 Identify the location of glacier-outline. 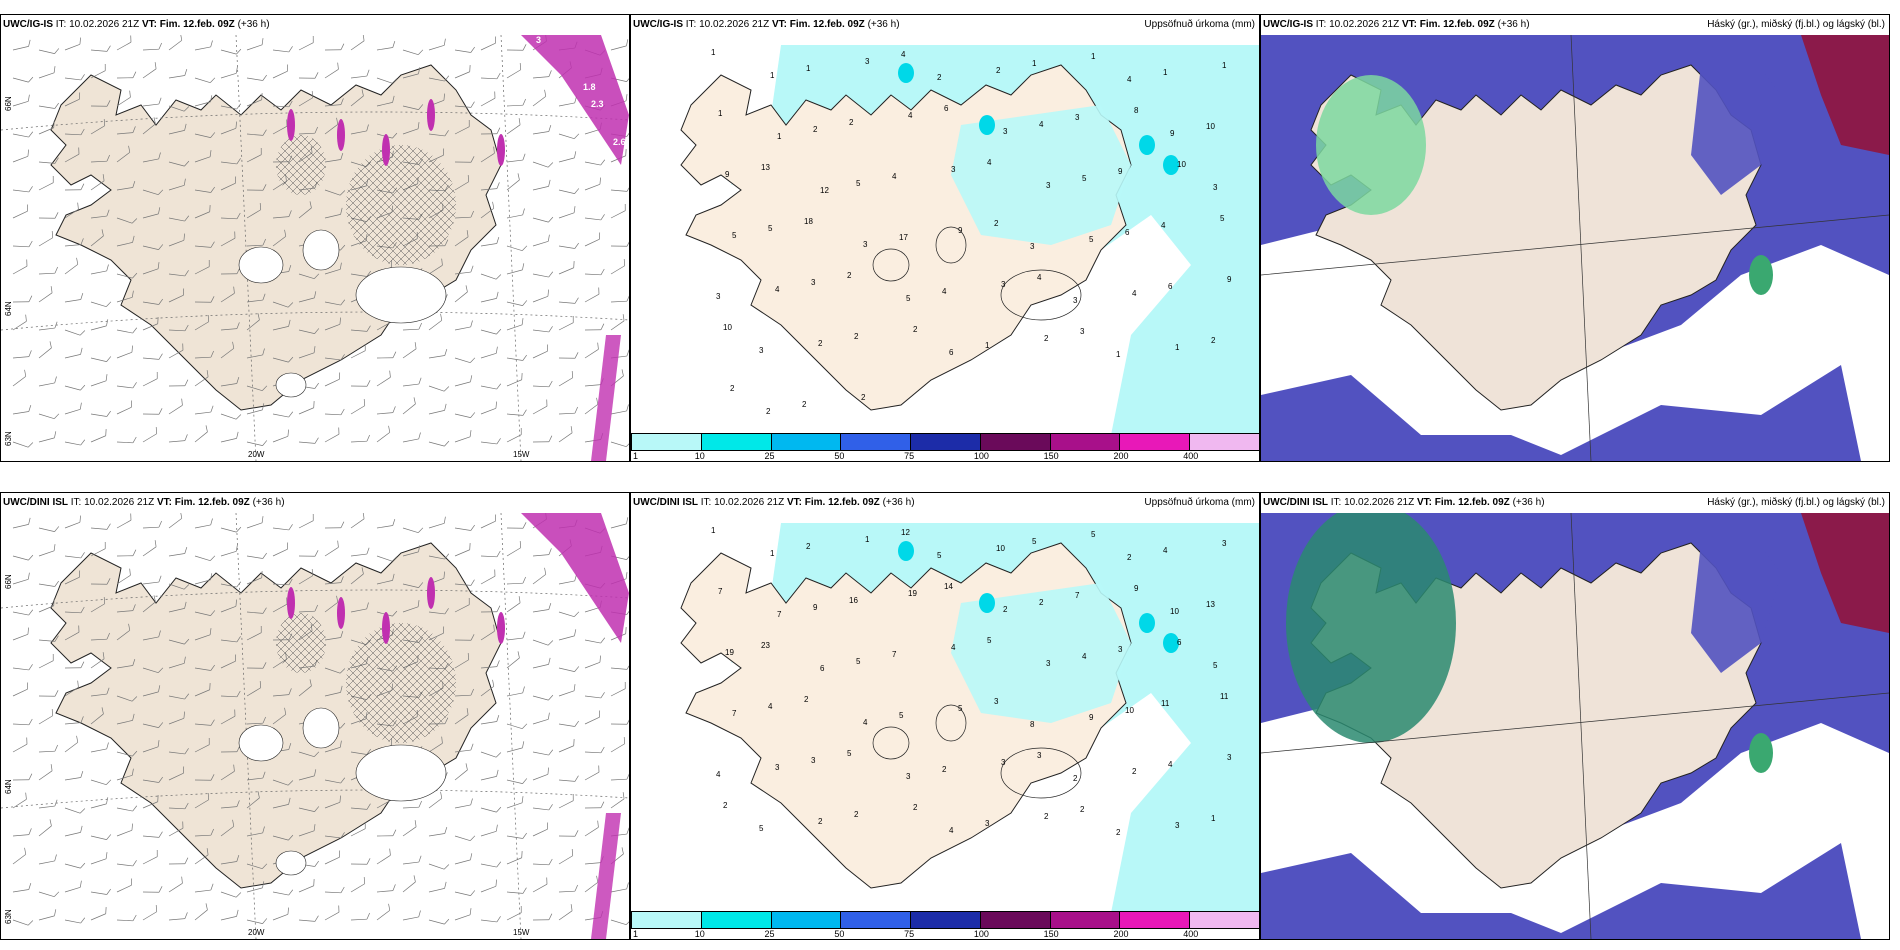
(891, 265).